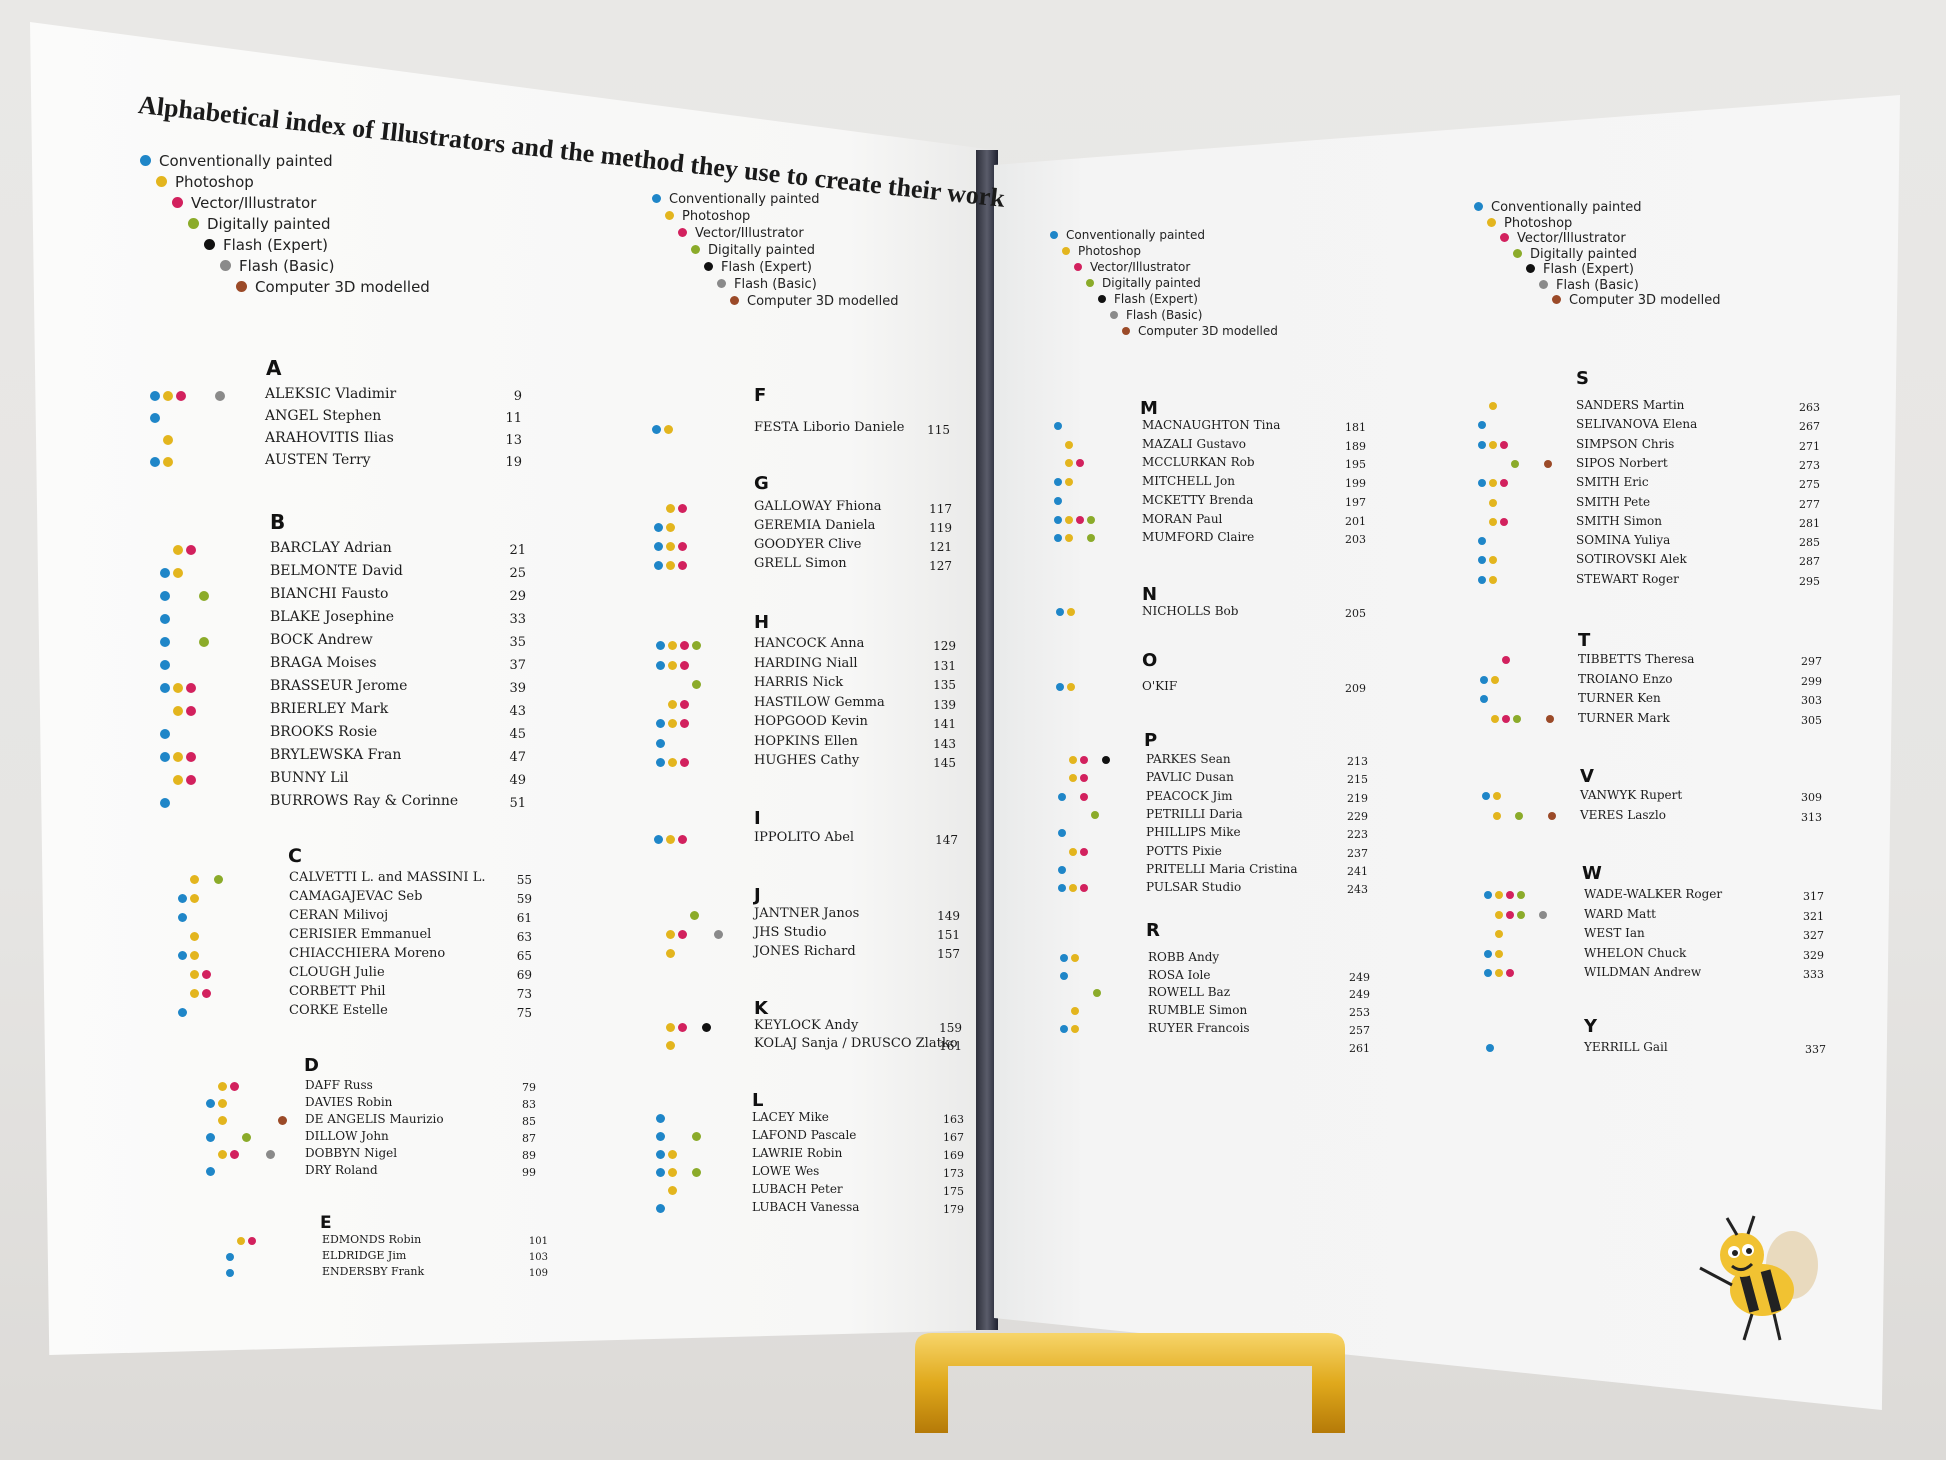 This screenshot has height=1460, width=1946. I want to click on illustrator-name: BARCLAY Adrian, so click(331, 548).